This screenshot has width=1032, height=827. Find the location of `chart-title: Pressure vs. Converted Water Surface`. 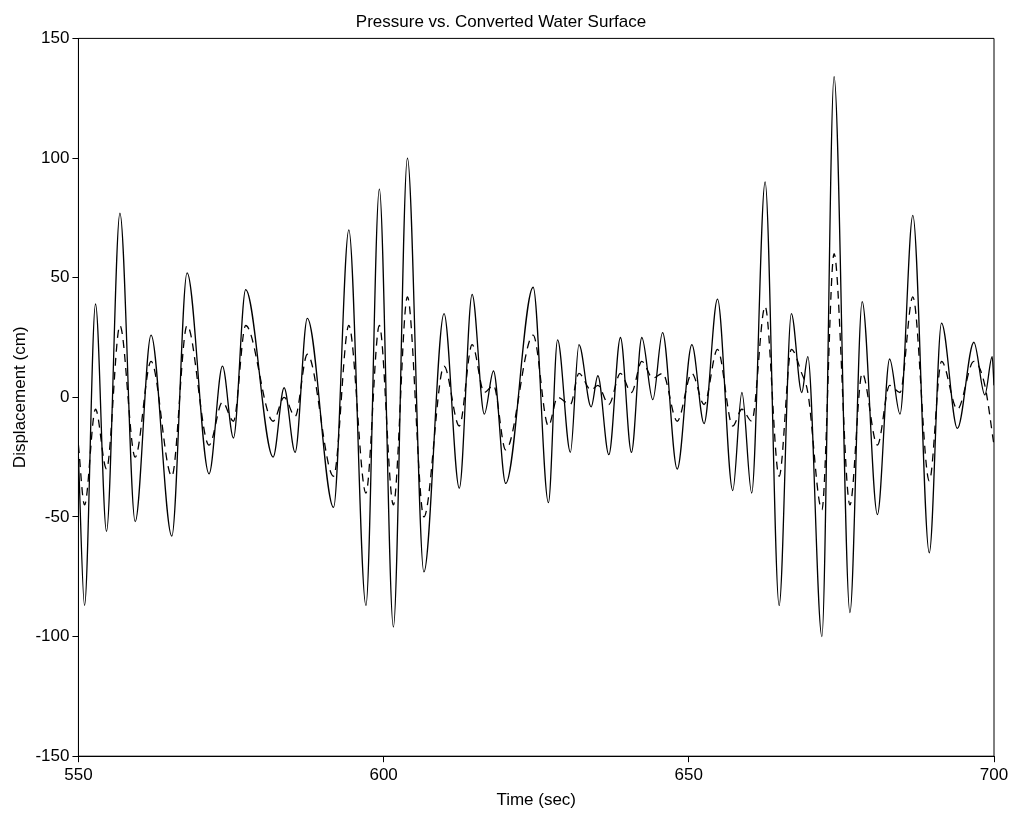

chart-title: Pressure vs. Converted Water Surface is located at coordinates (501, 21).